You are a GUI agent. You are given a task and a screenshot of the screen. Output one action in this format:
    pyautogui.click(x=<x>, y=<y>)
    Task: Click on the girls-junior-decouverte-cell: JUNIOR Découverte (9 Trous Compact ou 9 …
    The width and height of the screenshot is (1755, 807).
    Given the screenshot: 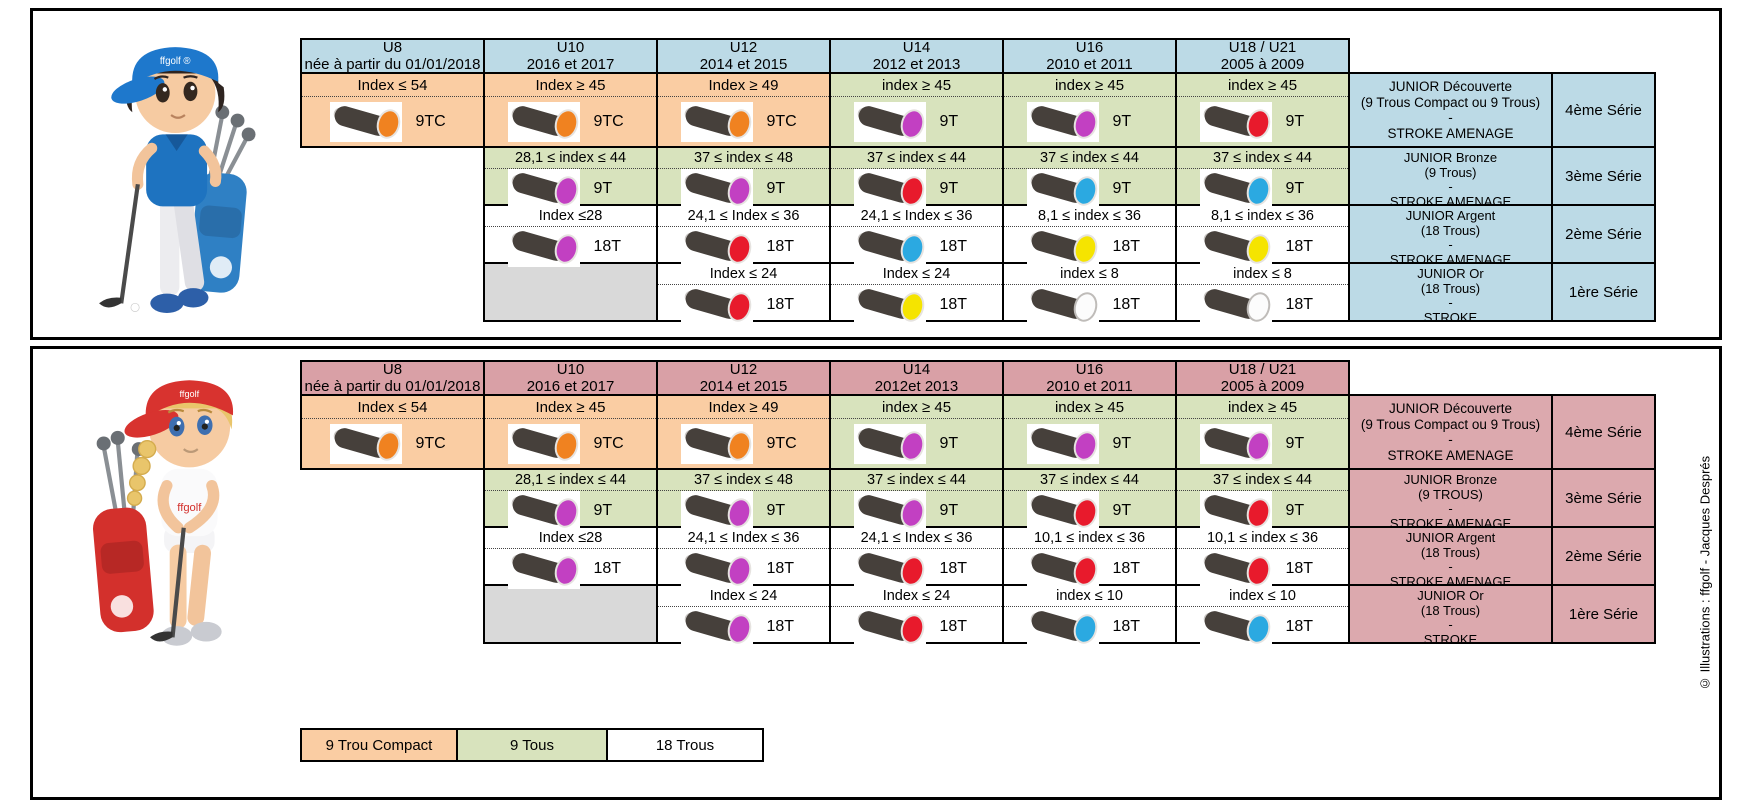 What is the action you would take?
    pyautogui.click(x=1450, y=432)
    